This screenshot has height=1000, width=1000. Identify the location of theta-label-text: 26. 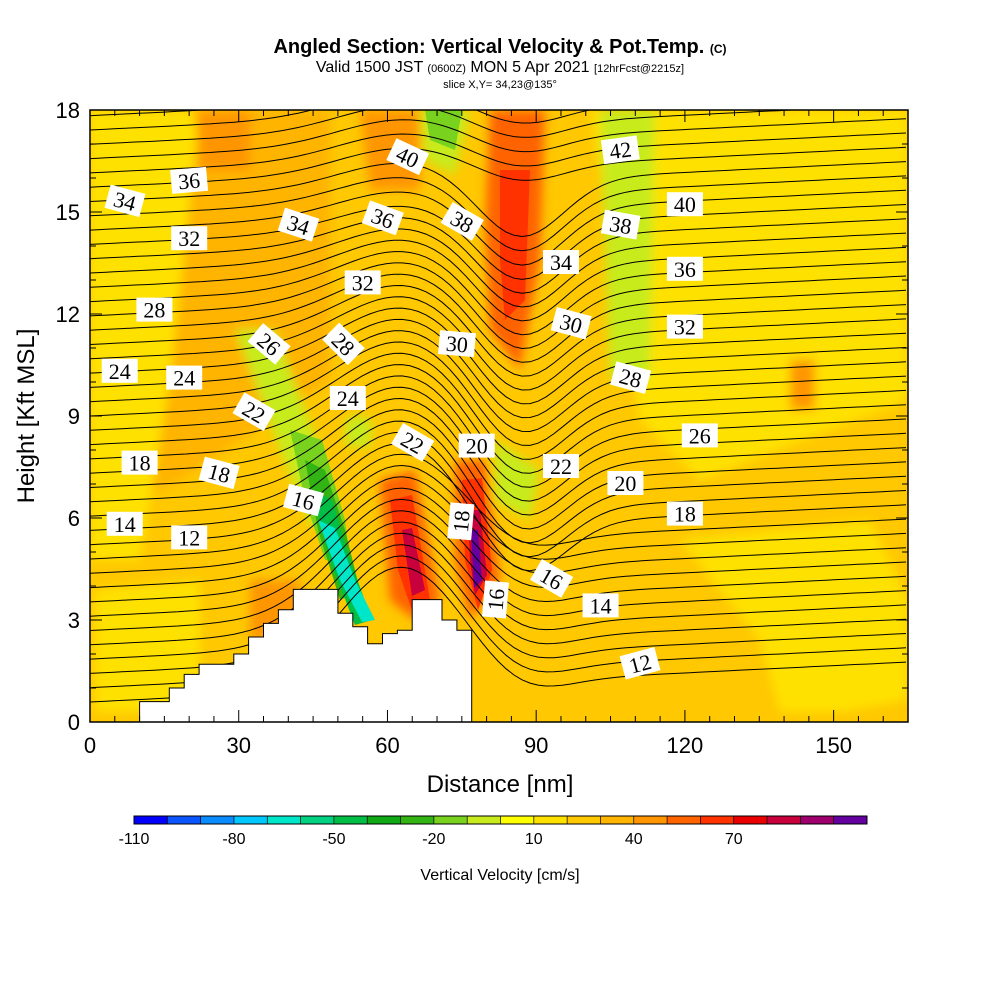
(700, 435).